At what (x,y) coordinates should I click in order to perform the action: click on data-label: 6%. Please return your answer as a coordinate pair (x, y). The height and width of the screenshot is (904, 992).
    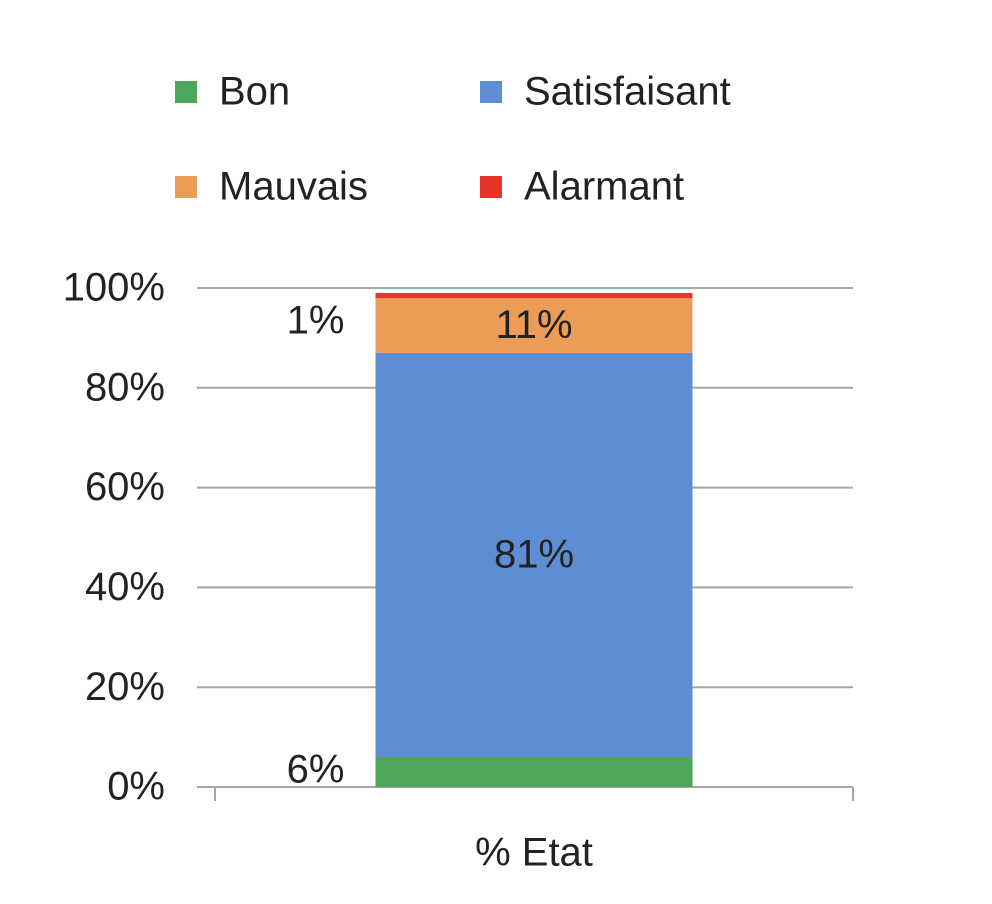
    Looking at the image, I should click on (316, 770).